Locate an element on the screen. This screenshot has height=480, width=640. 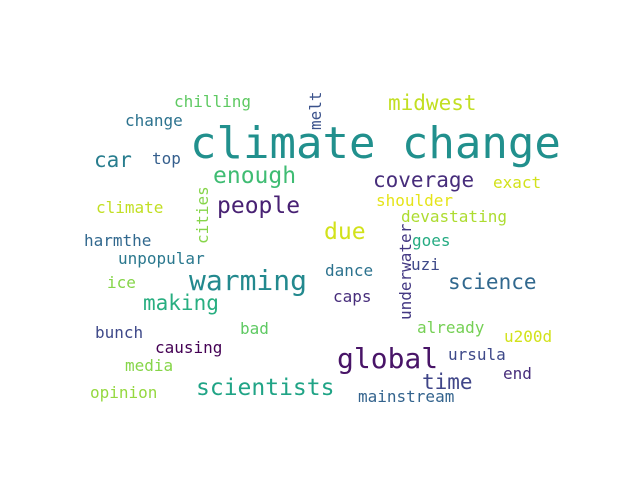
word-16: harmthe is located at coordinates (118, 240).